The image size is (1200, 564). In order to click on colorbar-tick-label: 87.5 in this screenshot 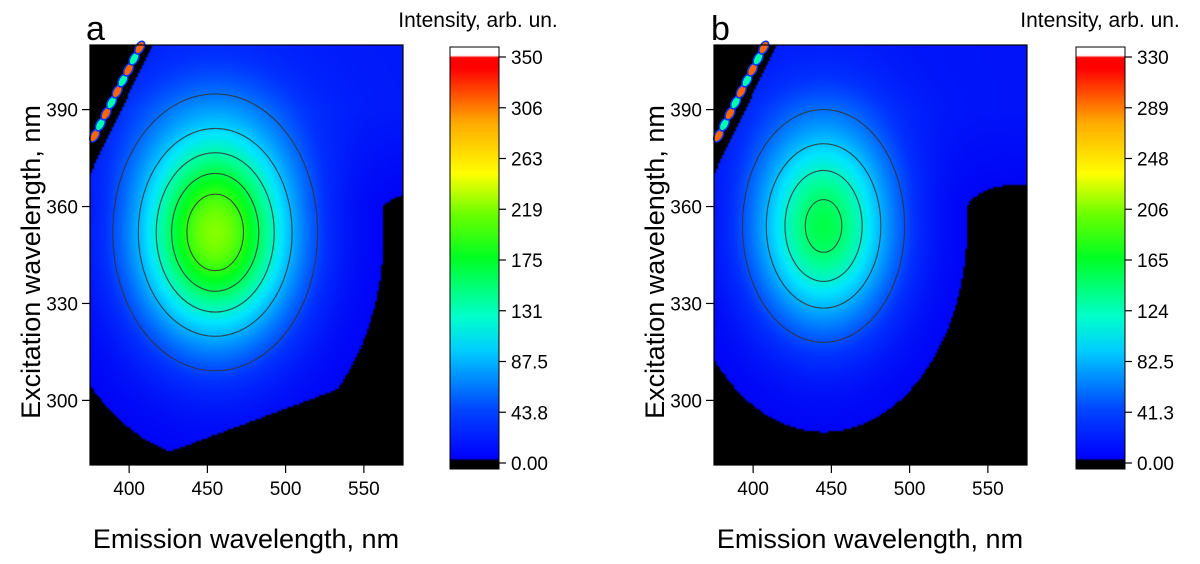, I will do `click(529, 363)`.